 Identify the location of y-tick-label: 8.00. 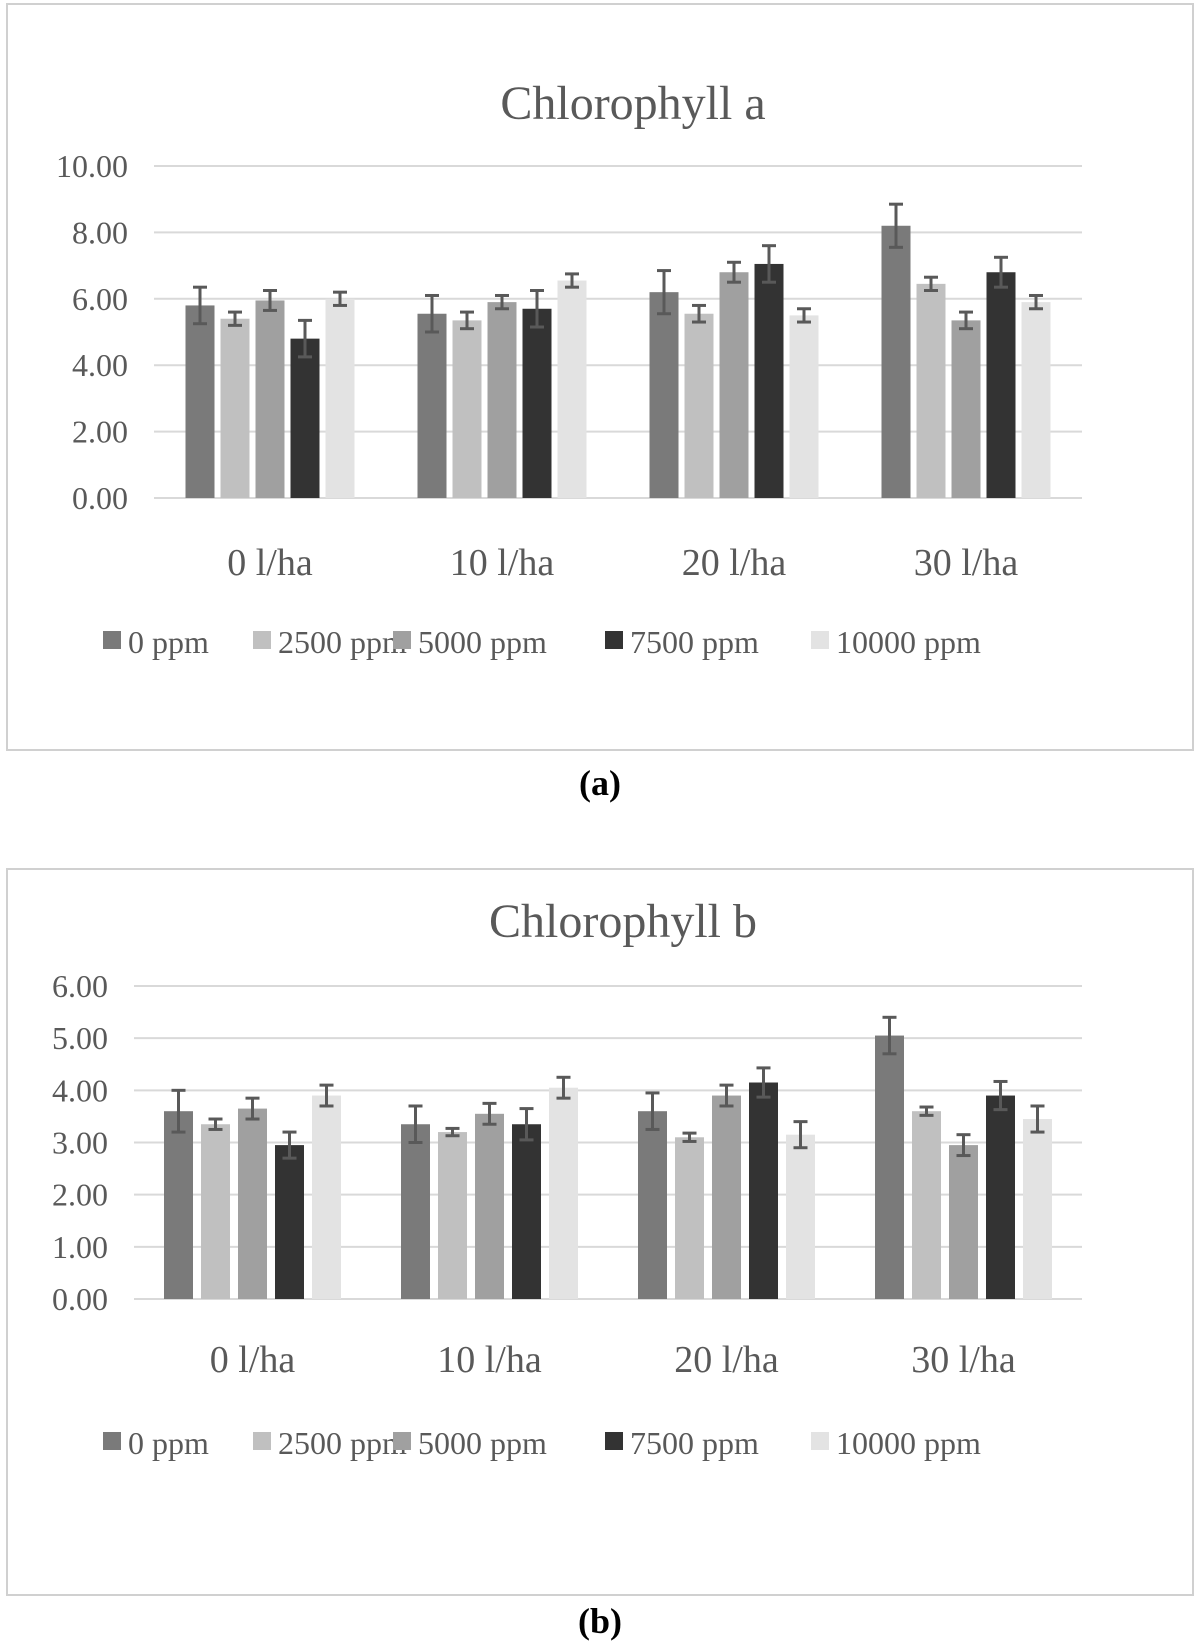
(100, 232).